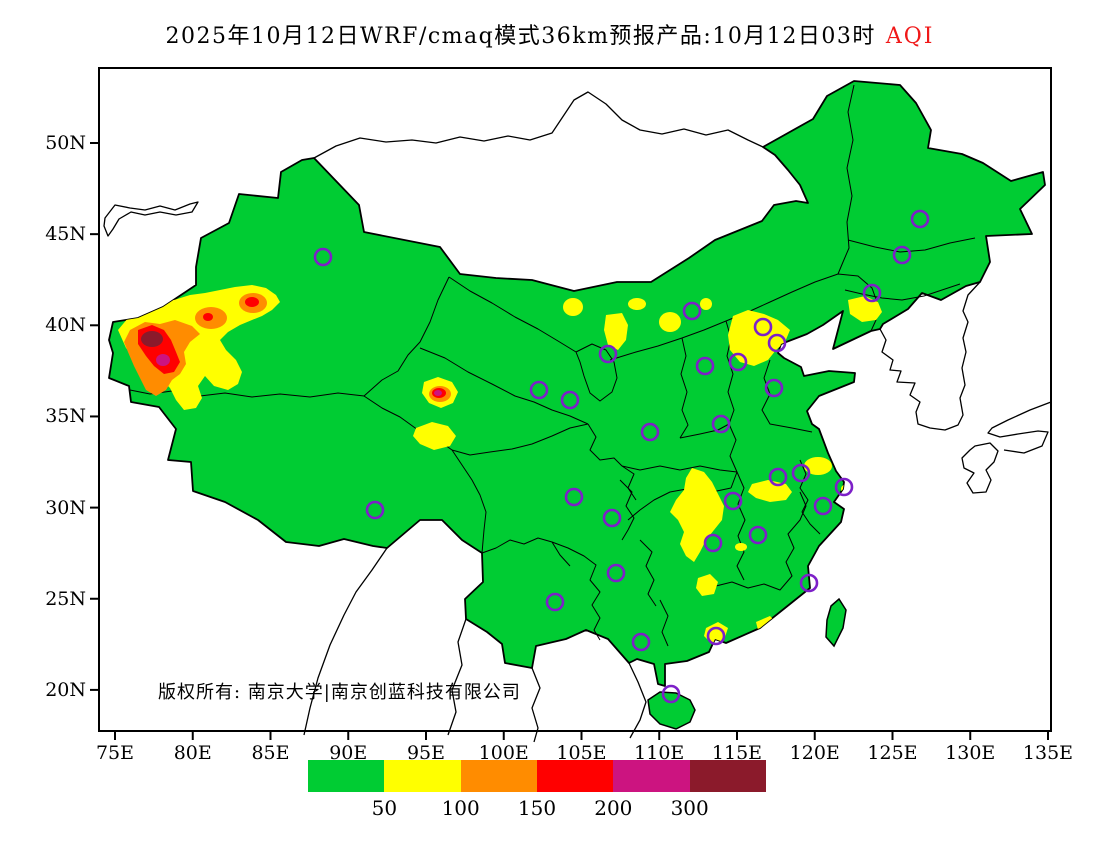  Describe the element at coordinates (457, 677) in the screenshot. I see `myanmar-border` at that location.